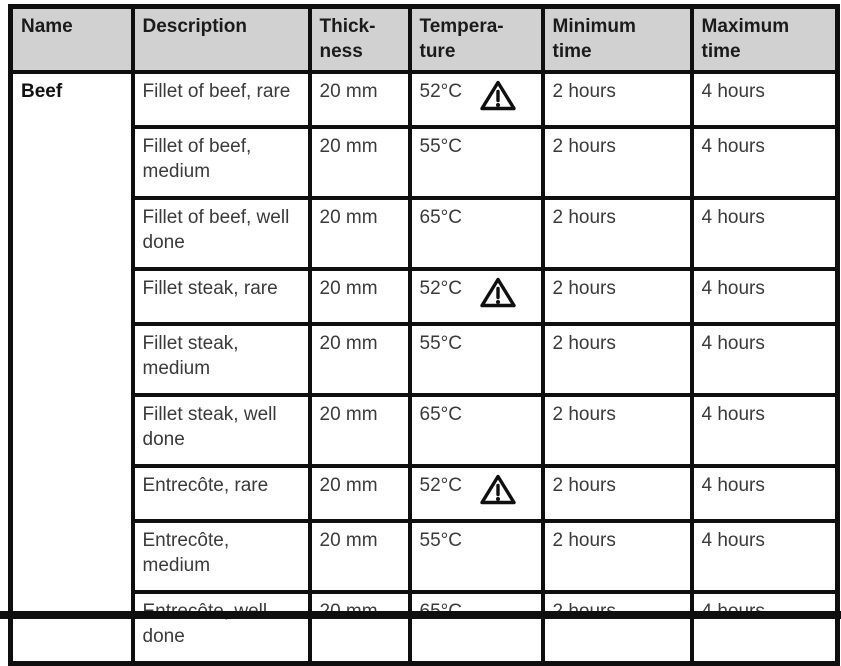  I want to click on header-name: Name, so click(71, 39).